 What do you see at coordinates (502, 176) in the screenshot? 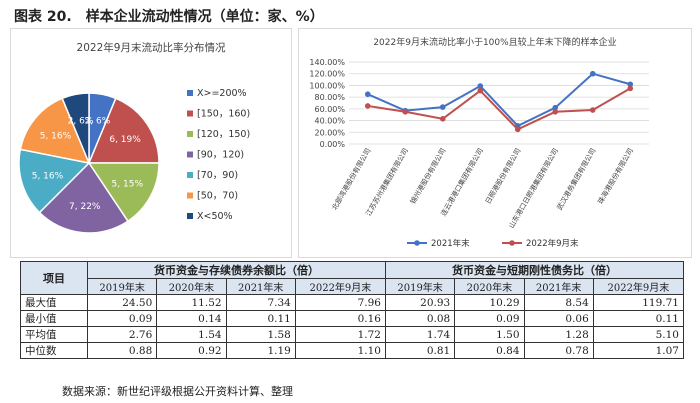
I see `line-xtick-label: 日照港股份有限公司` at bounding box center [502, 176].